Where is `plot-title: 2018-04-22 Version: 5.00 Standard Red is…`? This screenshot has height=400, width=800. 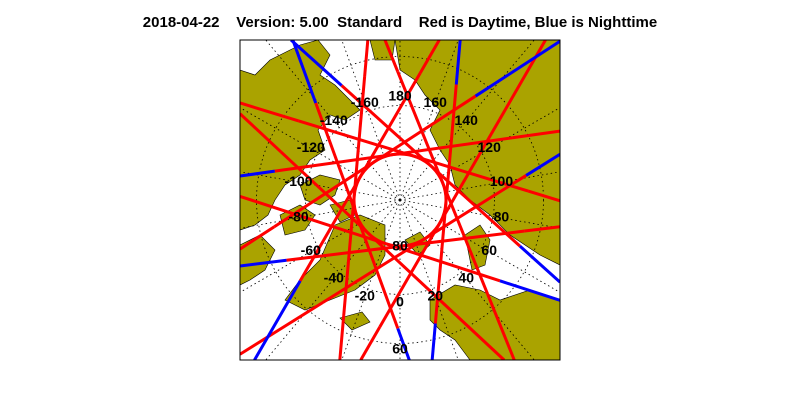
plot-title: 2018-04-22 Version: 5.00 Standard Red is… is located at coordinates (400, 22).